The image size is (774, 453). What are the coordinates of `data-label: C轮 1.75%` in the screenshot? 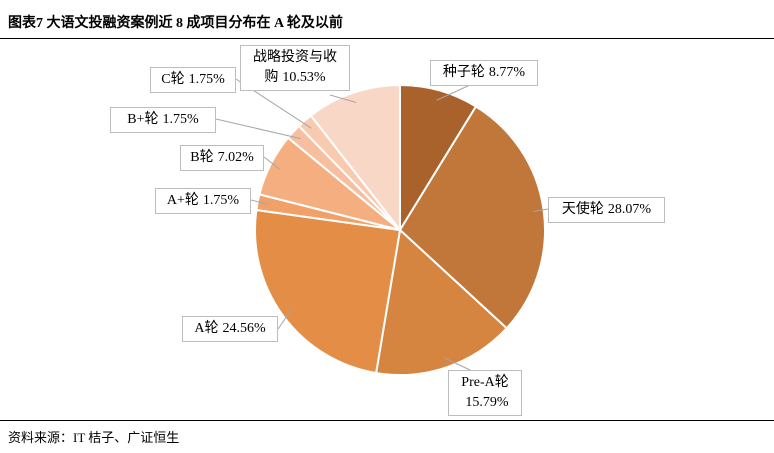 It's located at (193, 80).